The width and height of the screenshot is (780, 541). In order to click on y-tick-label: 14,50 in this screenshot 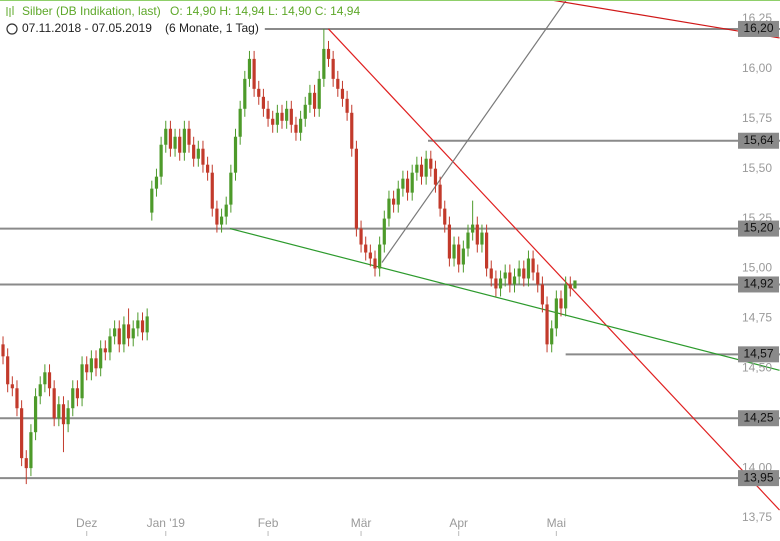, I will do `click(757, 367)`.